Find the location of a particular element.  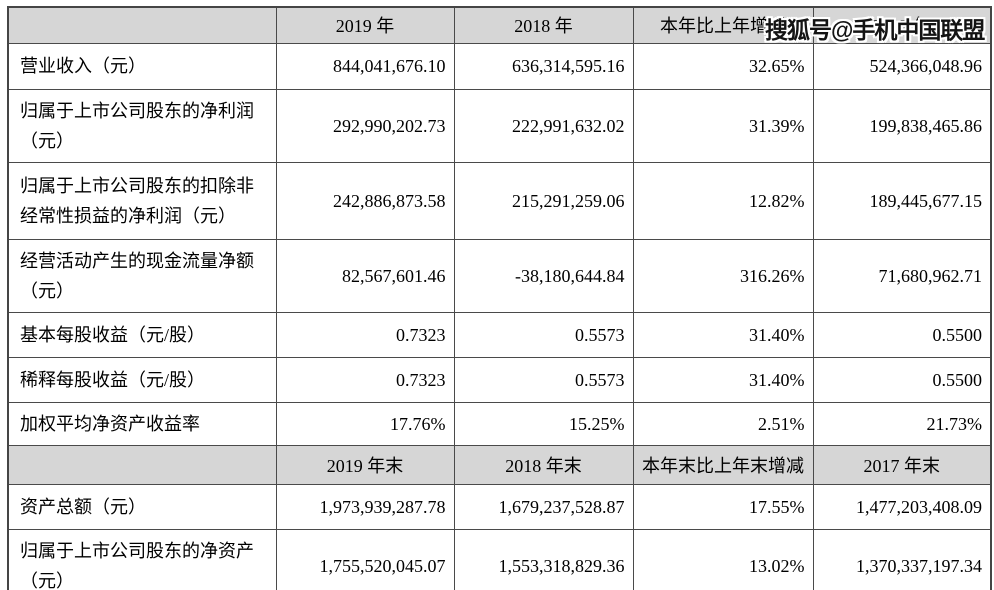

row-label: 营业收入（元） is located at coordinates (142, 66).